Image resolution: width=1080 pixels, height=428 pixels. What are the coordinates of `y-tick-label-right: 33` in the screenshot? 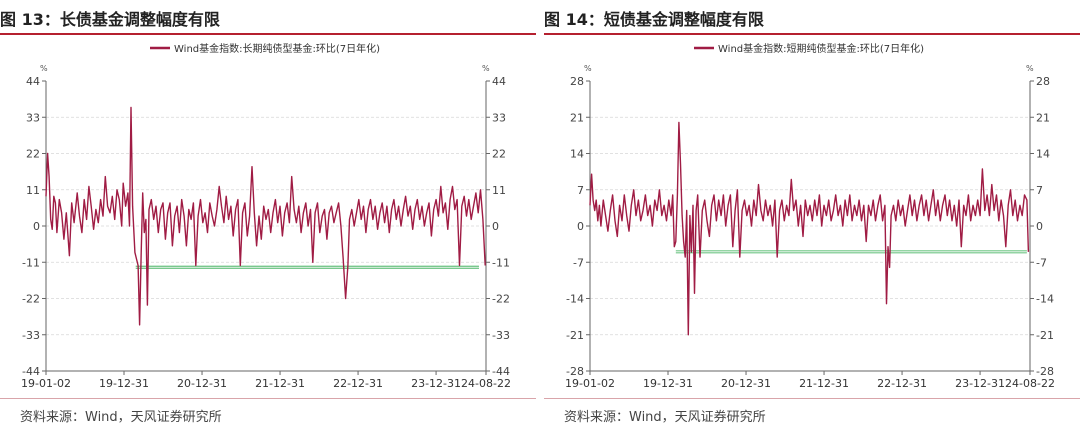 It's located at (499, 117).